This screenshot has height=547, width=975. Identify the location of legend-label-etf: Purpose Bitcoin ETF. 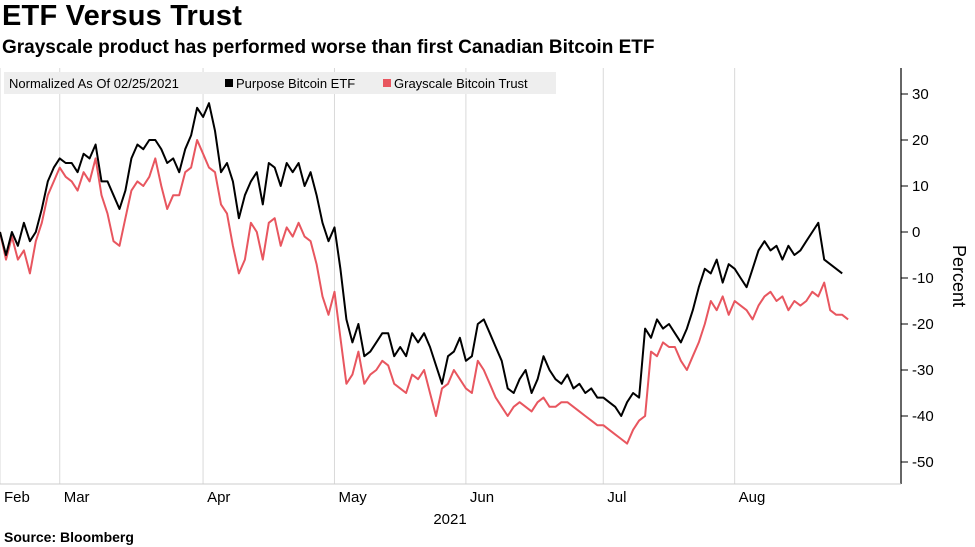
(295, 83).